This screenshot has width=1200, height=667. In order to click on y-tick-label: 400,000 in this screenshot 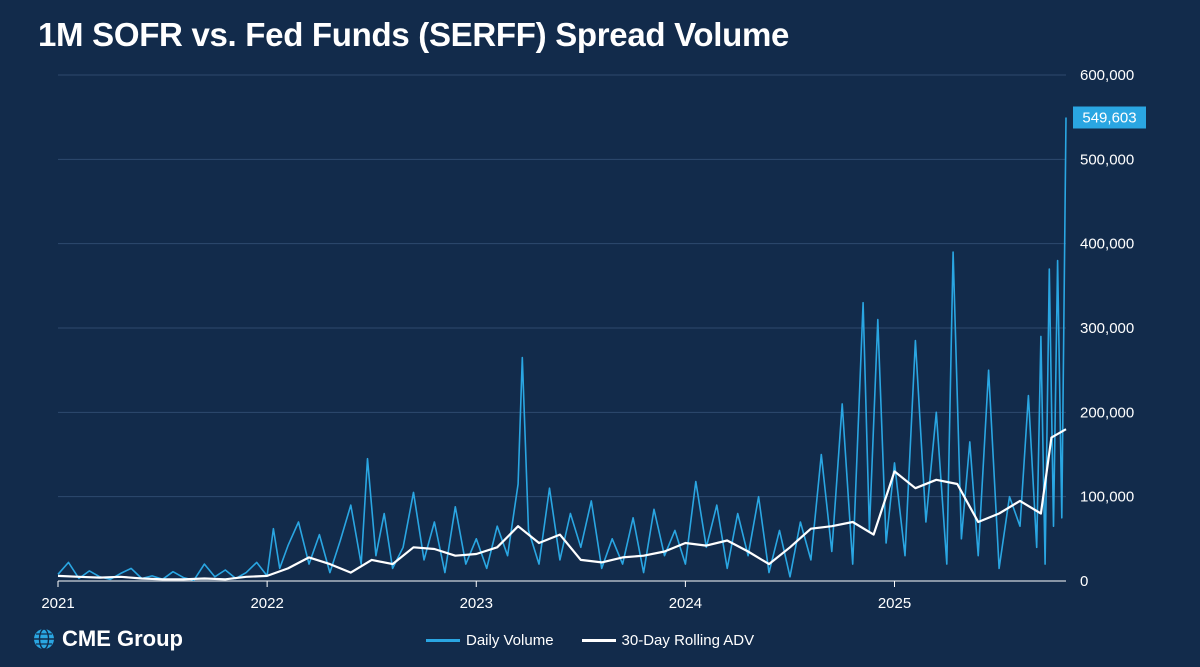, I will do `click(1107, 244)`.